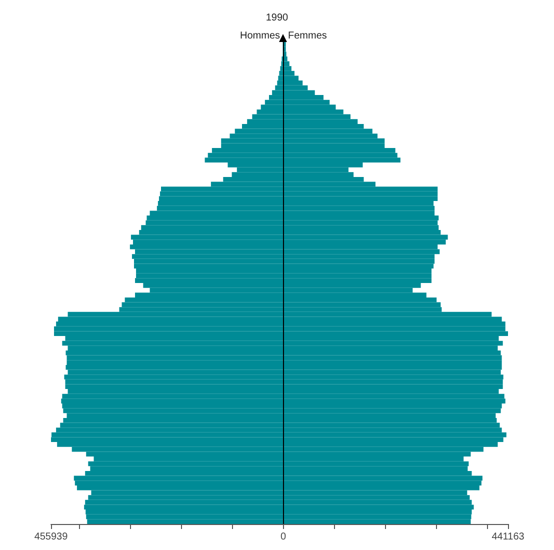 The image size is (554, 550). Describe the element at coordinates (51, 537) in the screenshot. I see `x-tick-label: 455939` at that location.